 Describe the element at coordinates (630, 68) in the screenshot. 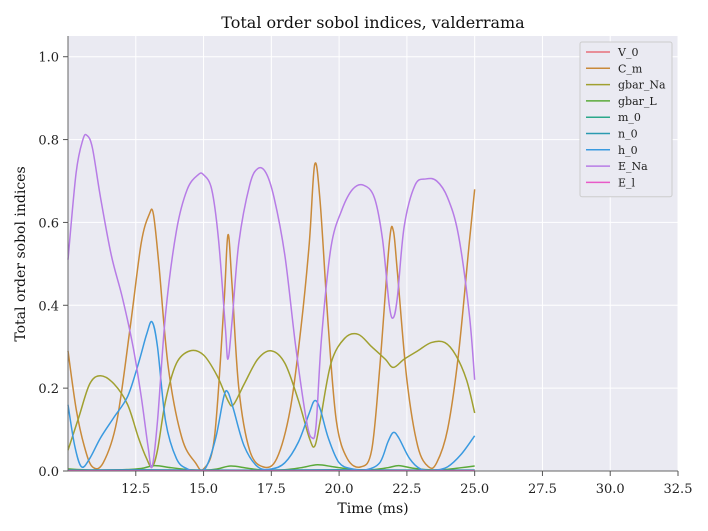

I see `legend-label: C_m` at that location.